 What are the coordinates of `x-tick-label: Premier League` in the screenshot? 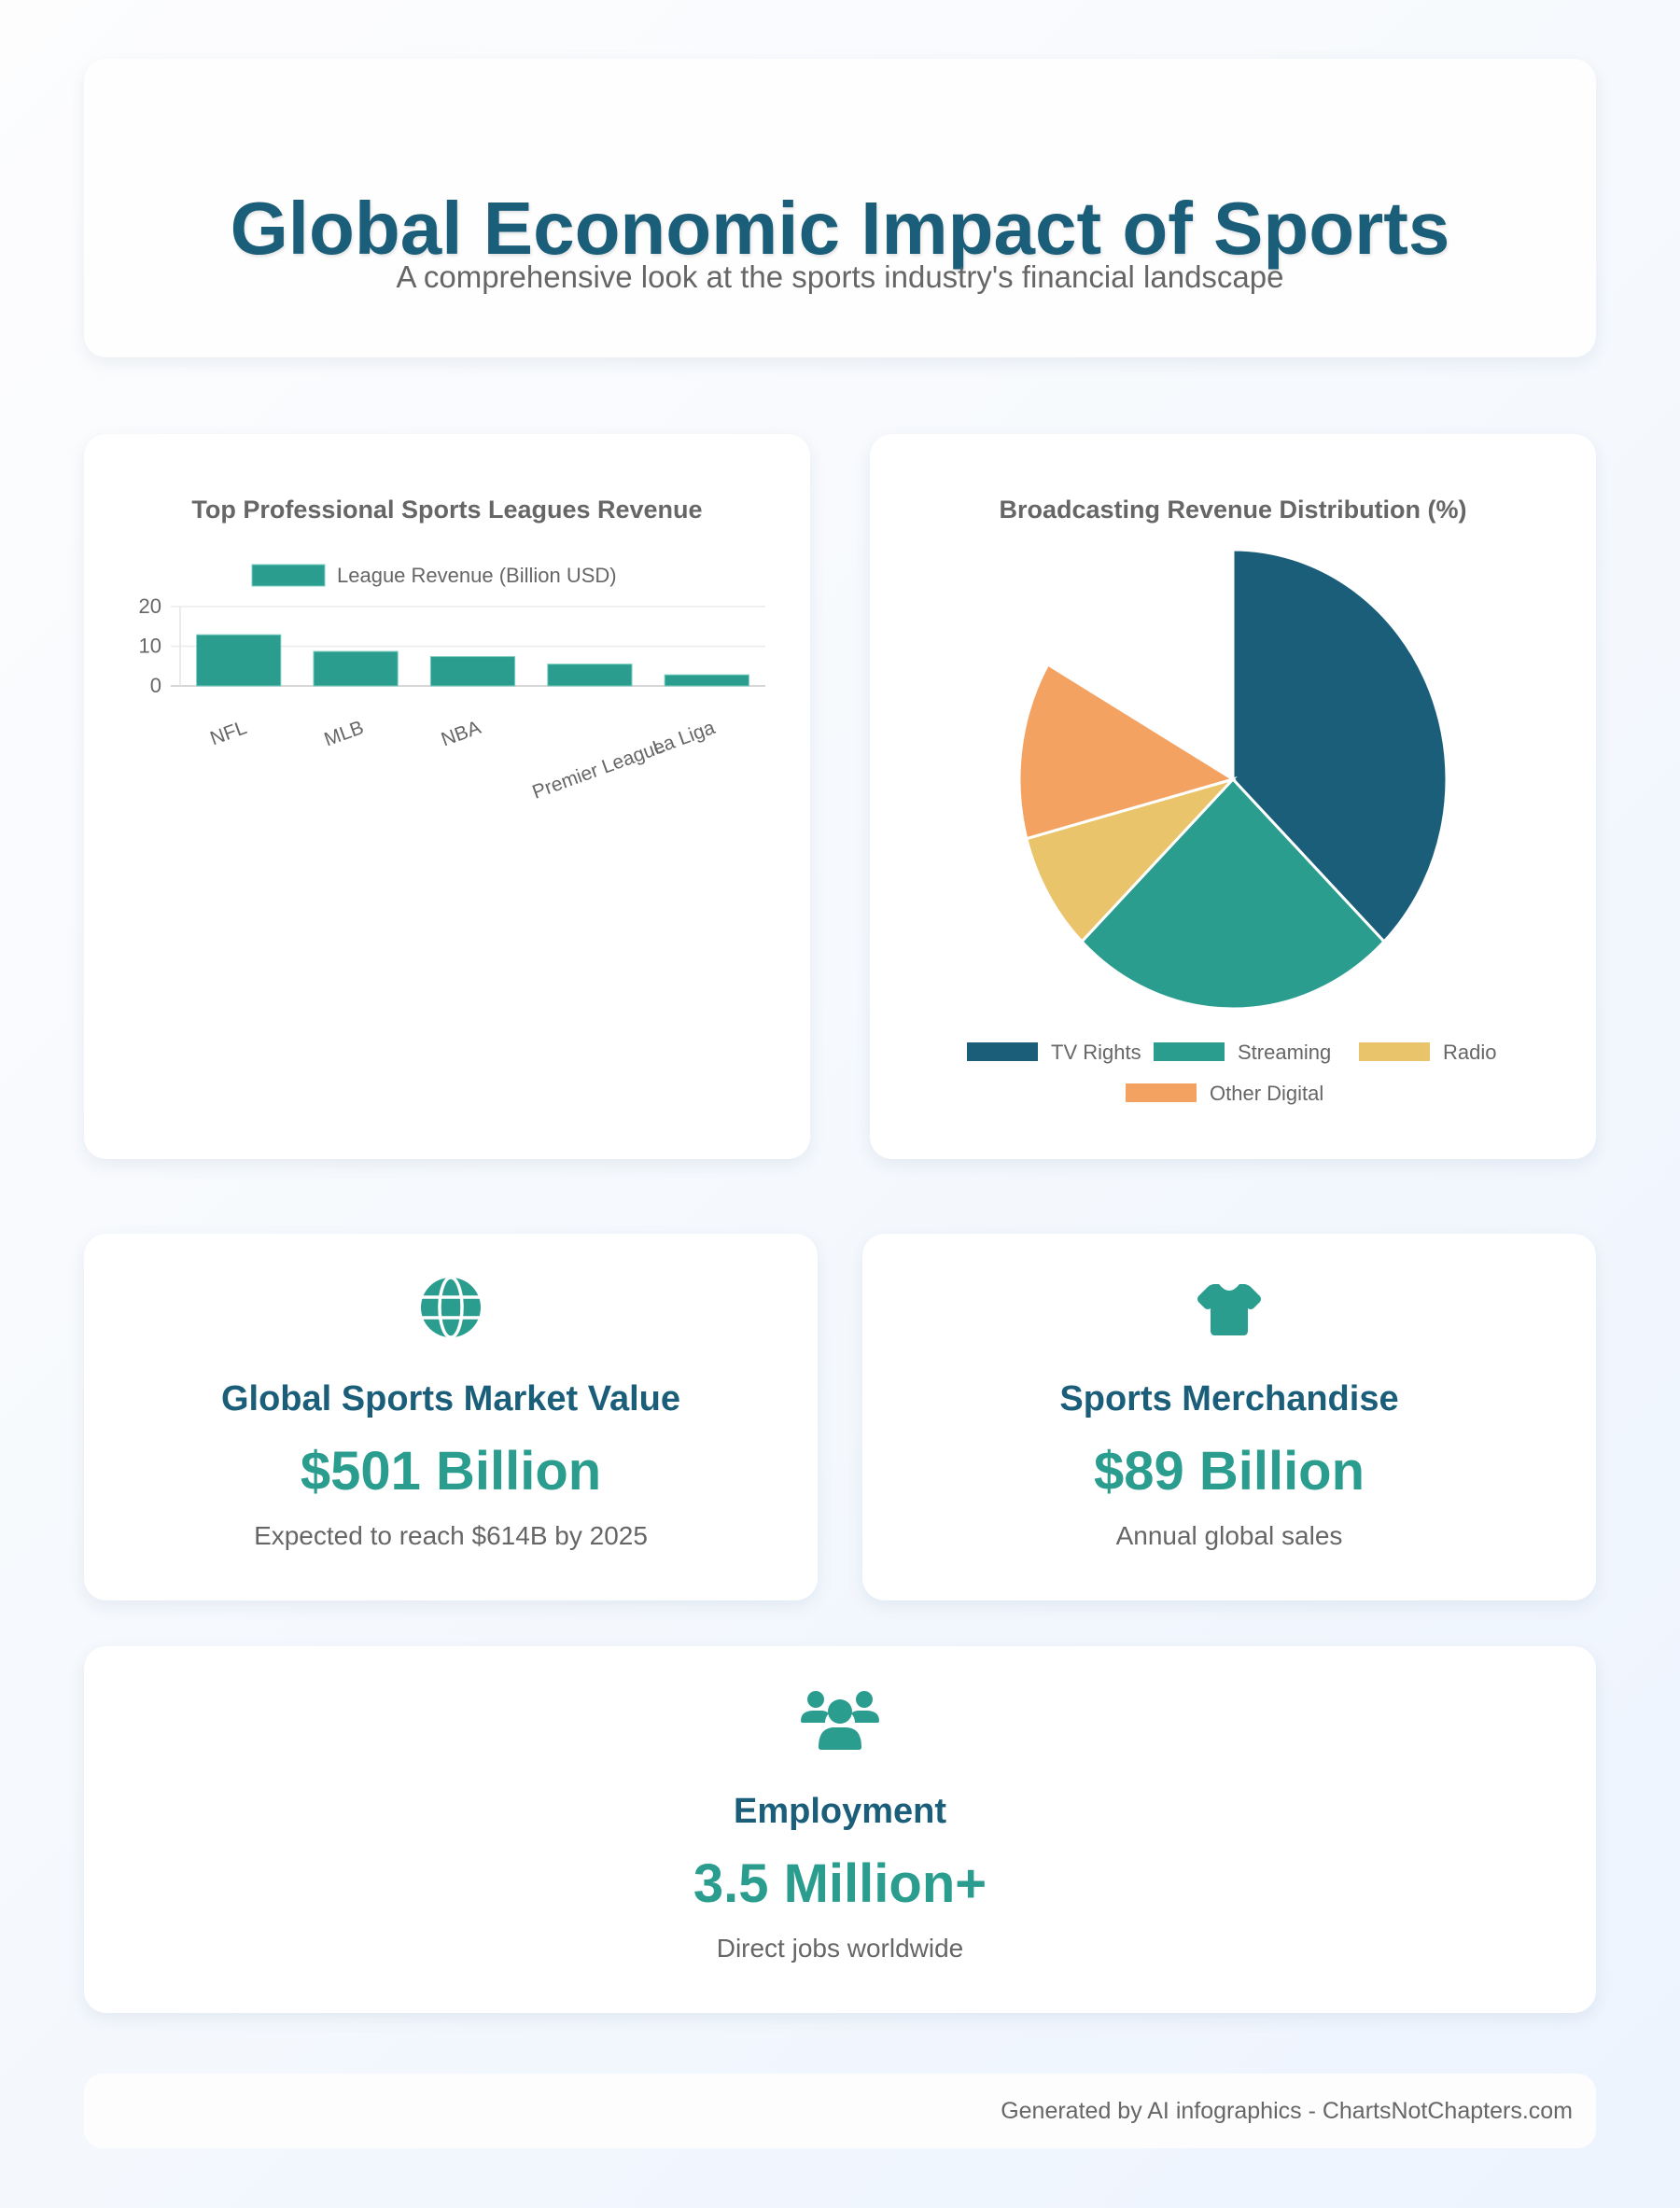 It's located at (598, 769).